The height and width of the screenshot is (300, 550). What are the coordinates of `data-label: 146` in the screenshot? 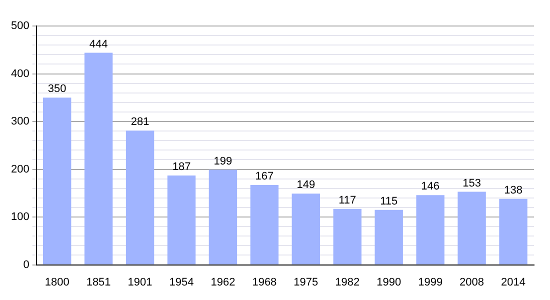 It's located at (430, 186).